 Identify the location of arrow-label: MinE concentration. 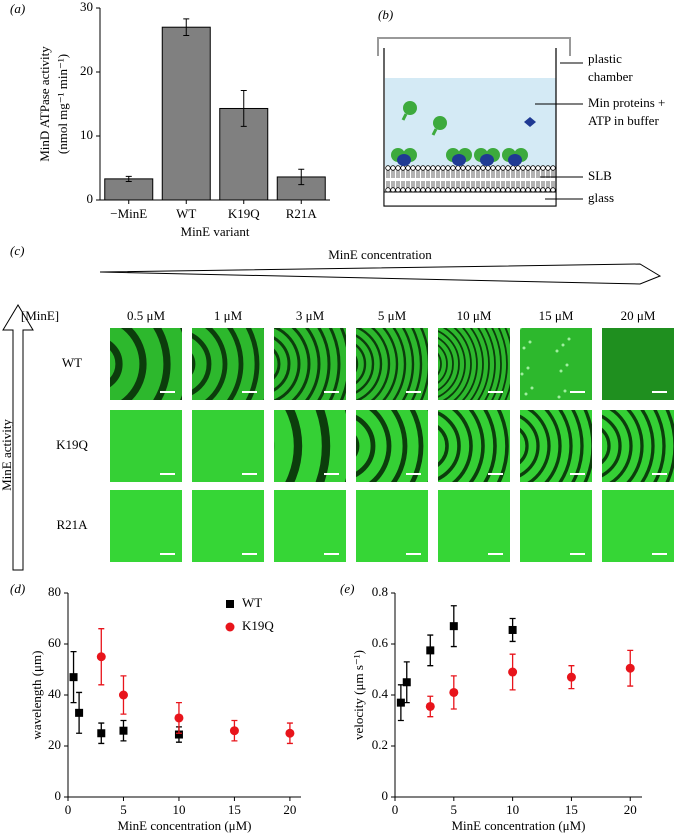
(380, 254).